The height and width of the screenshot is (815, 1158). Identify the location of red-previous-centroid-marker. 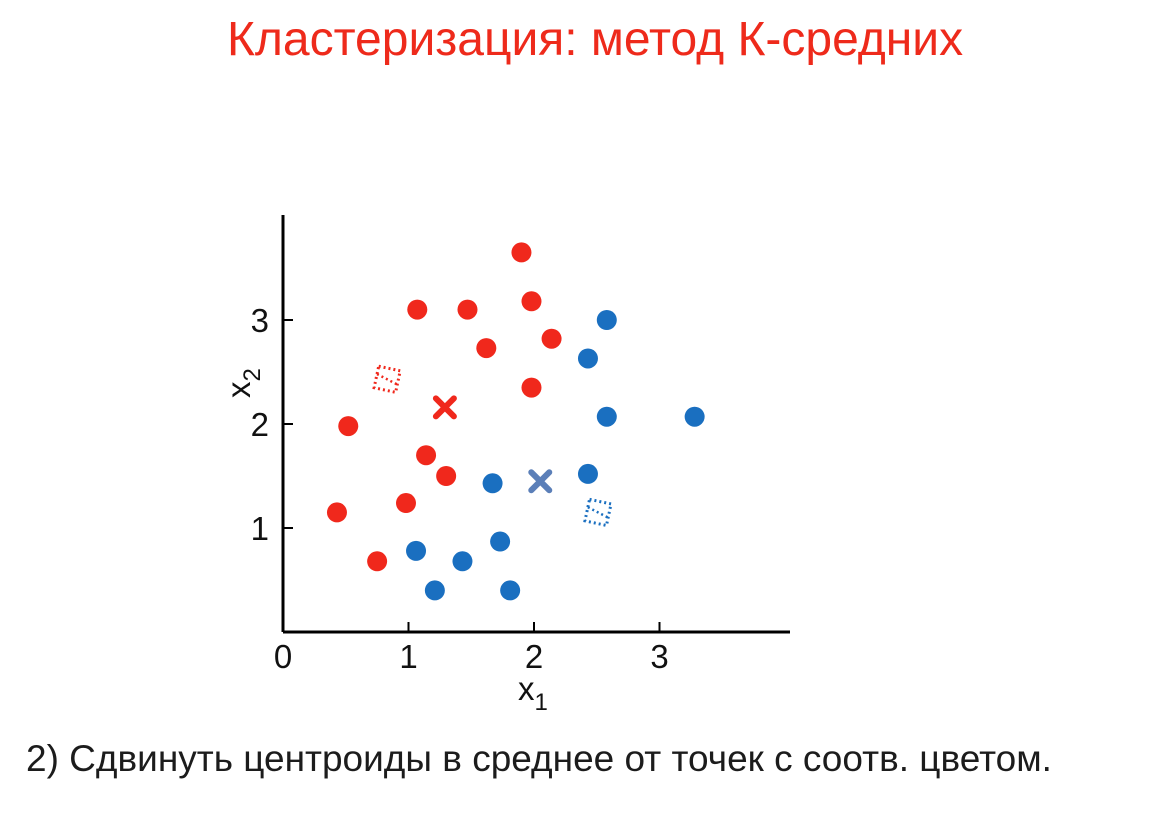
(387, 379).